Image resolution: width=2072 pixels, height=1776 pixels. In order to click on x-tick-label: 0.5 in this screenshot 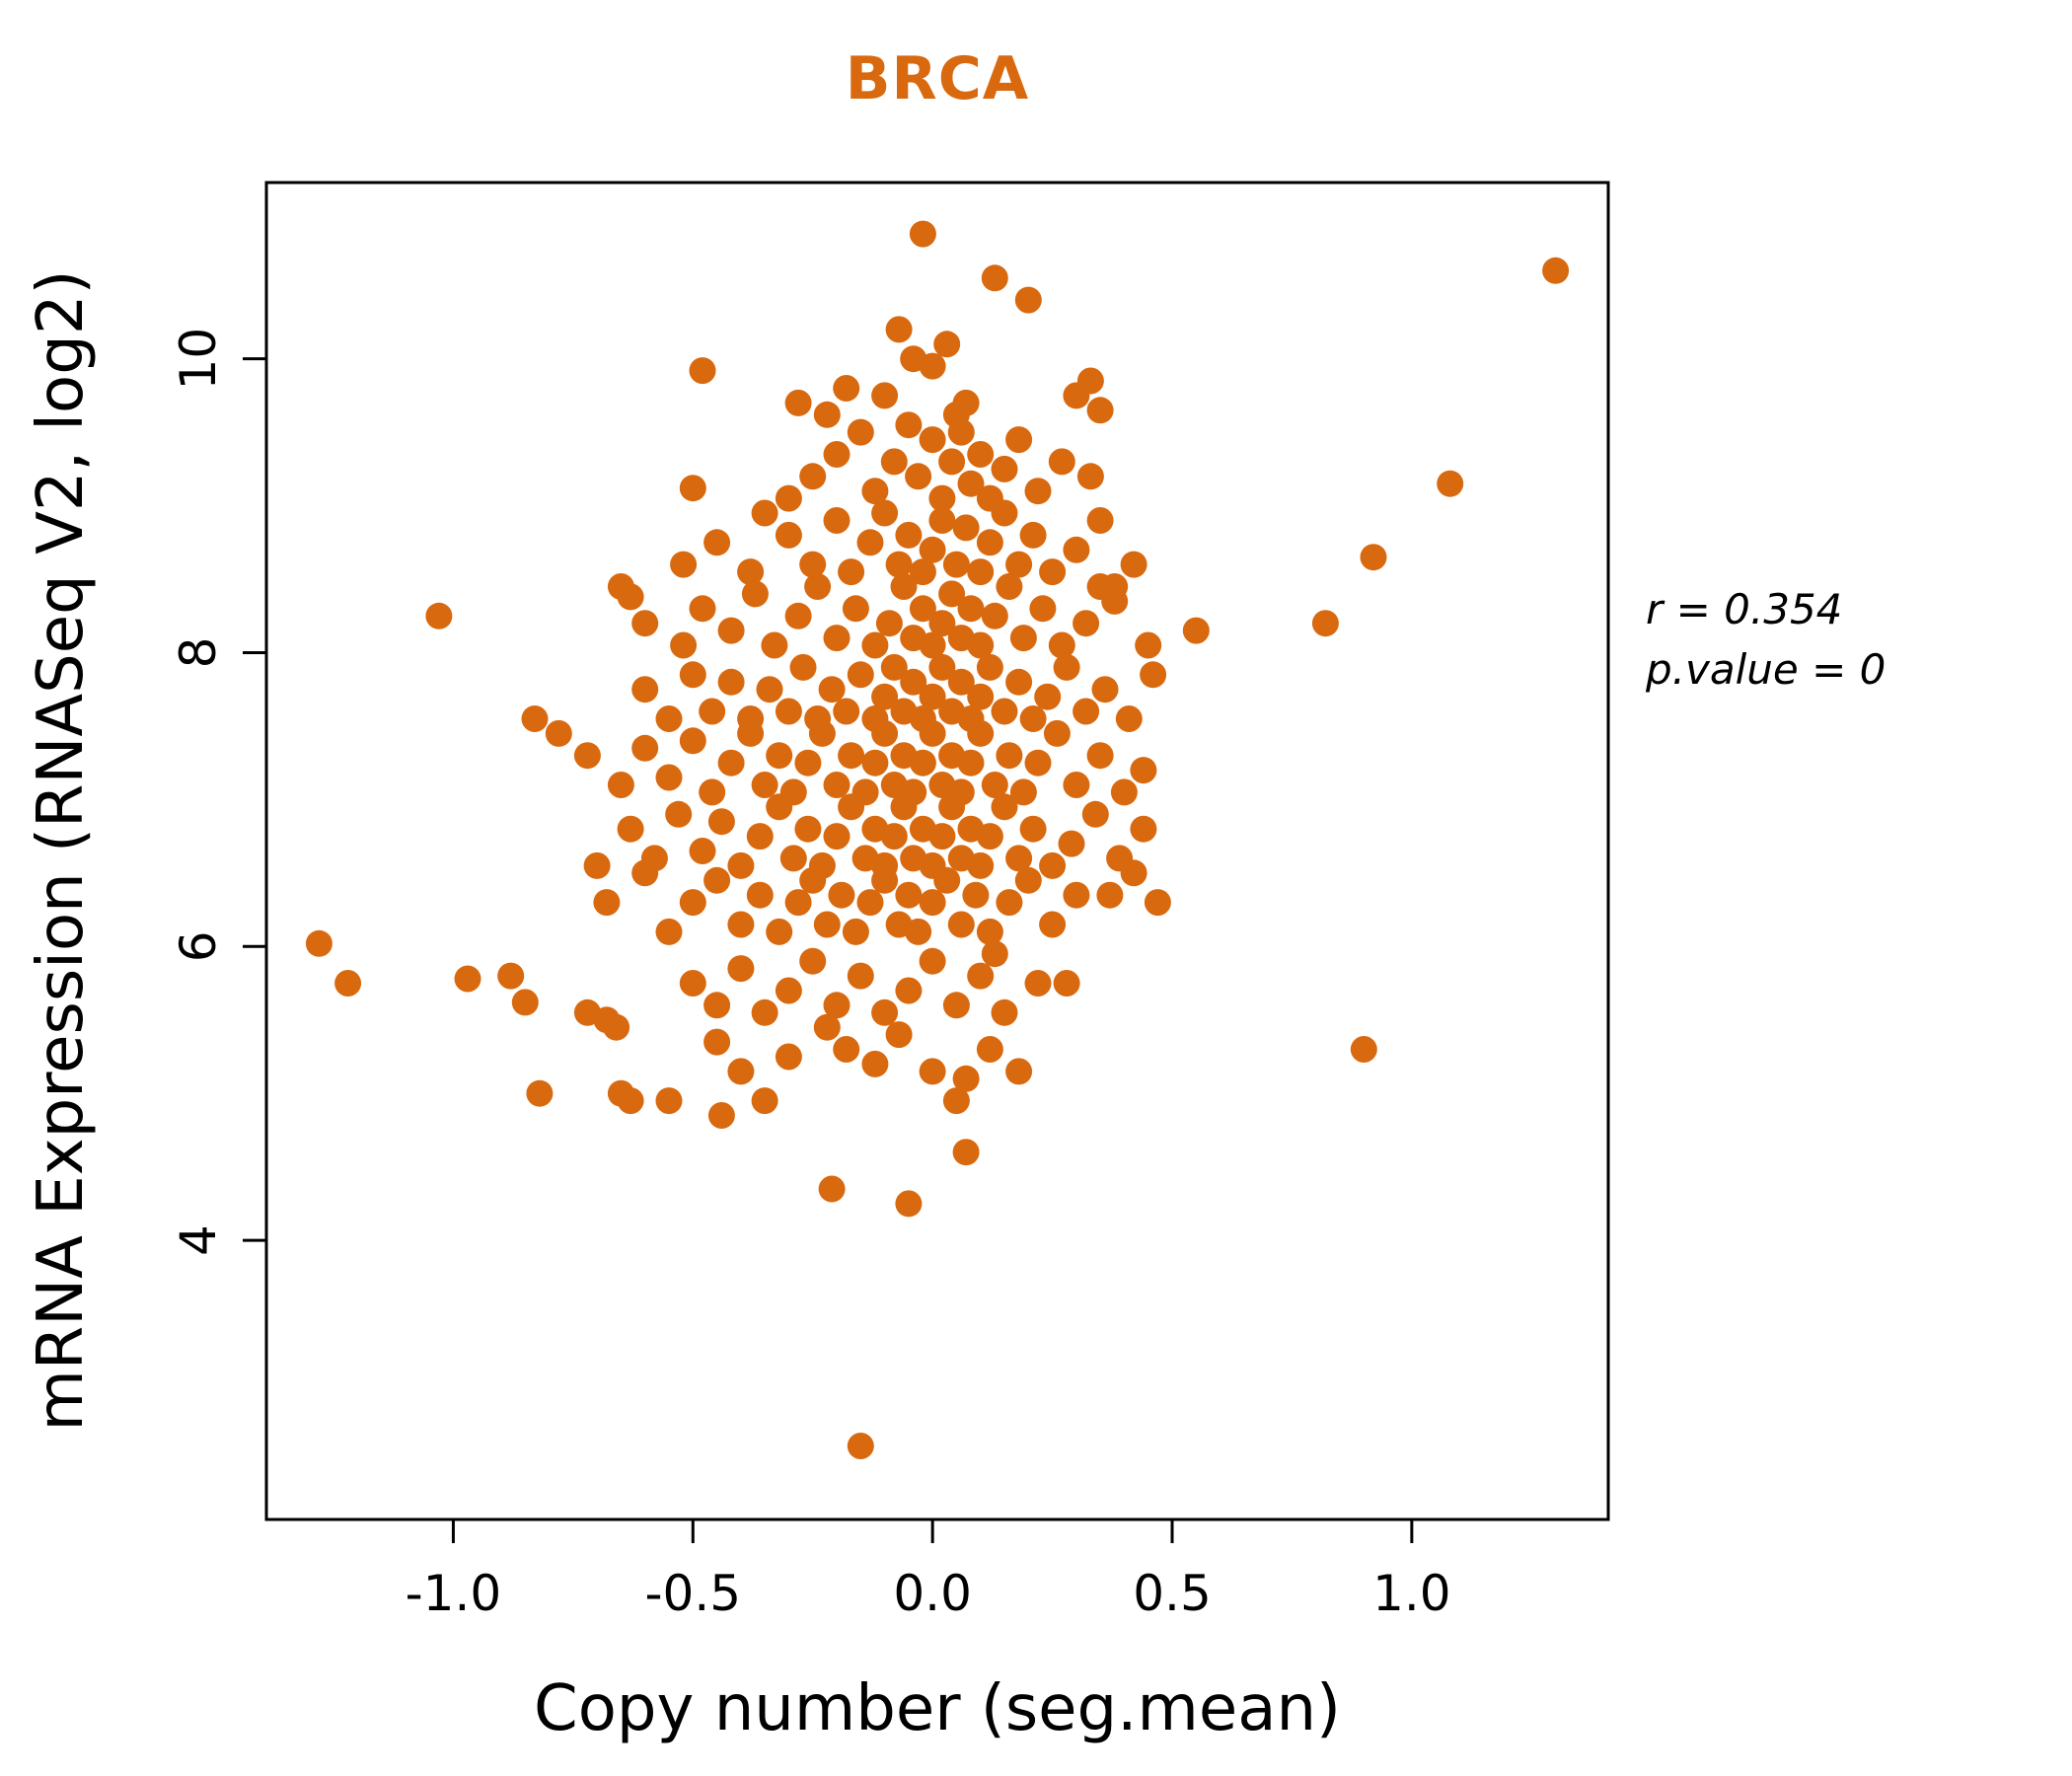, I will do `click(1172, 1594)`.